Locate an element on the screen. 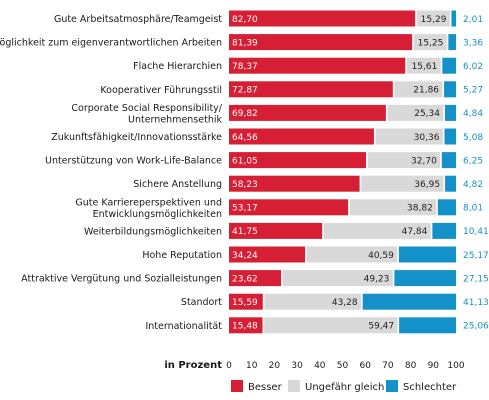  category-label: Unterstützung von Work-Life-Balance is located at coordinates (133, 161).